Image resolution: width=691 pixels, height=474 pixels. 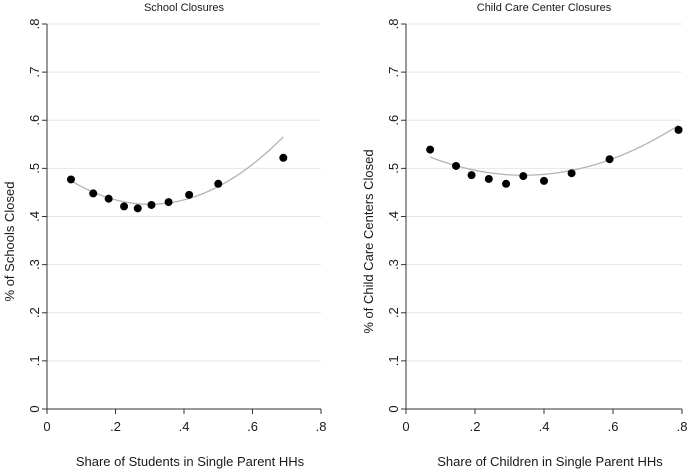 I want to click on childcare-x-tick-label-3: .6, so click(x=613, y=426).